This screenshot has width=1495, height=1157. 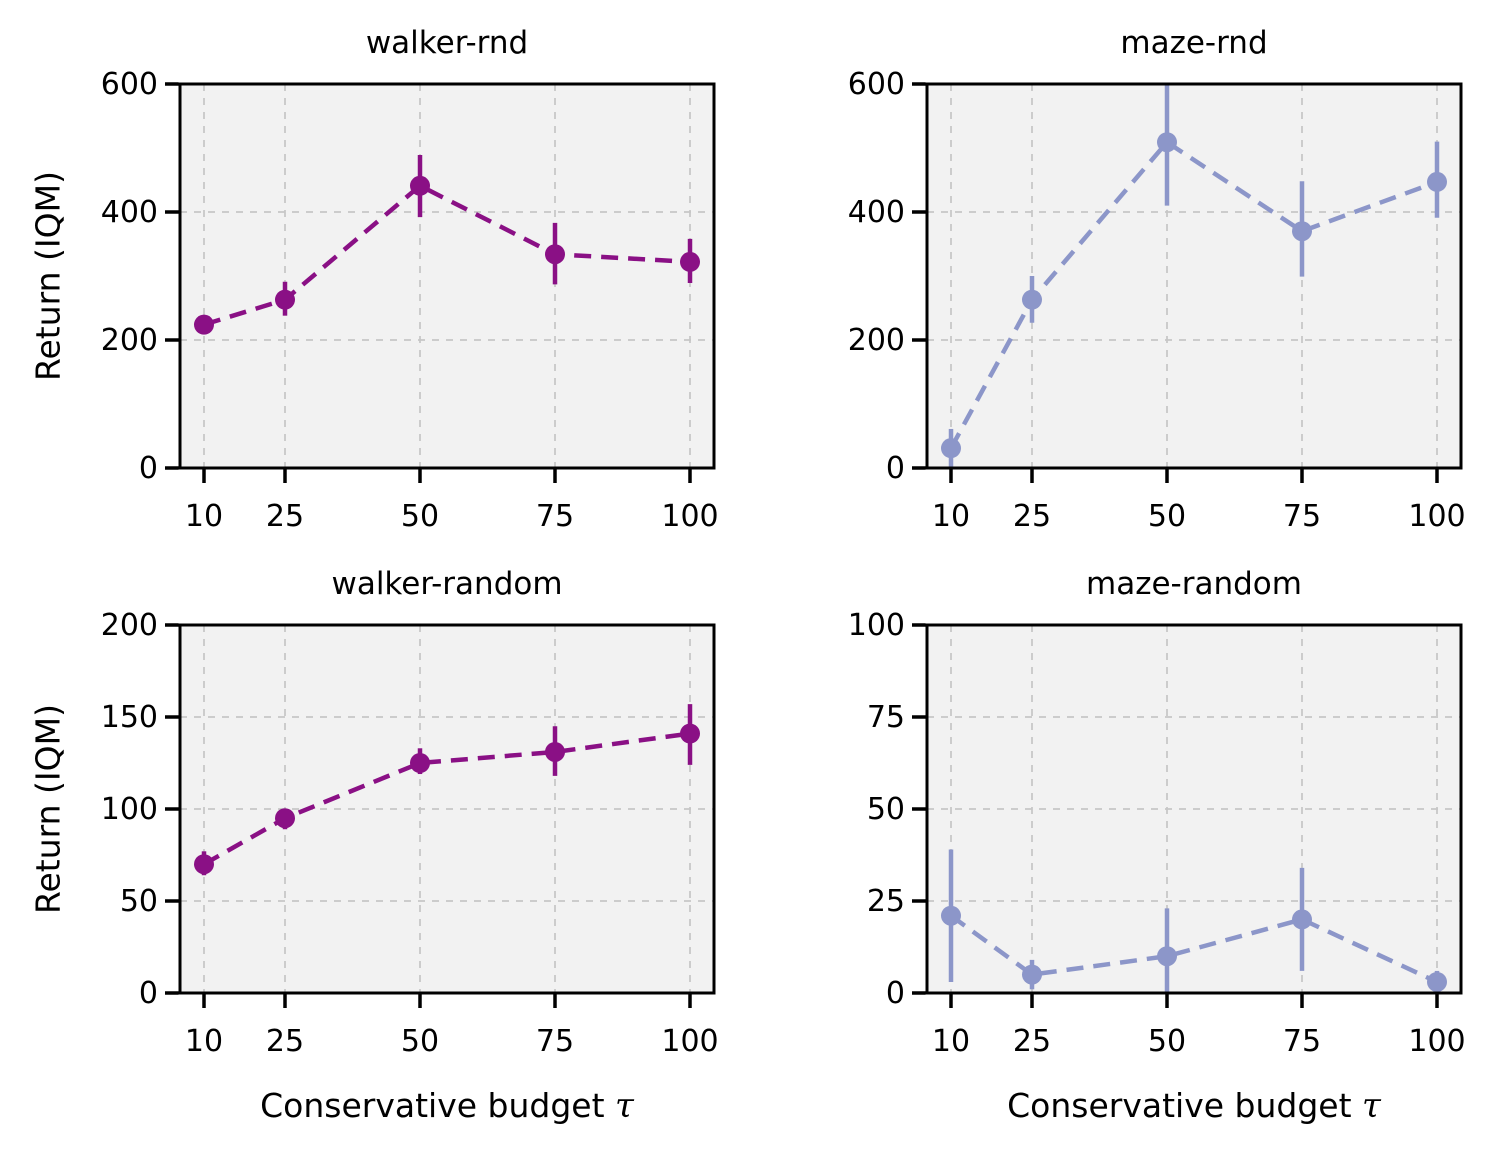 What do you see at coordinates (886, 717) in the screenshot?
I see `y-tick-label: 75` at bounding box center [886, 717].